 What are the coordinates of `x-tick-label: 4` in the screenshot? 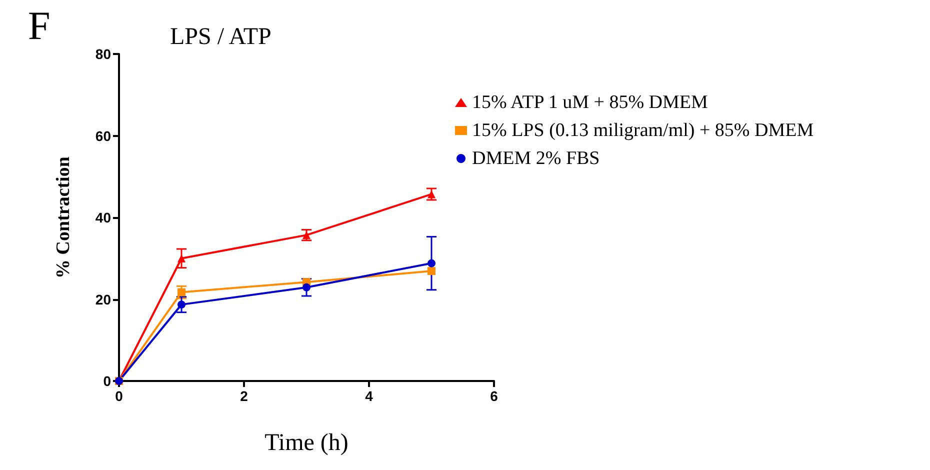 It's located at (369, 396).